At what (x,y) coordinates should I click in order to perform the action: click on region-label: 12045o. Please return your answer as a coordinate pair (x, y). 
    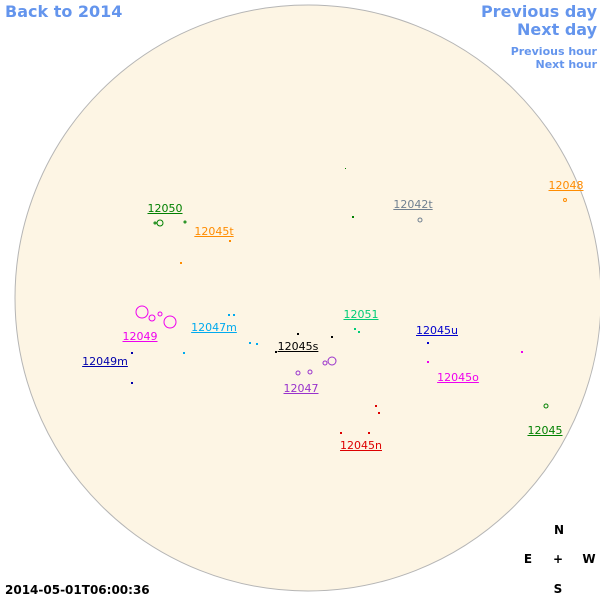
    Looking at the image, I should click on (458, 377).